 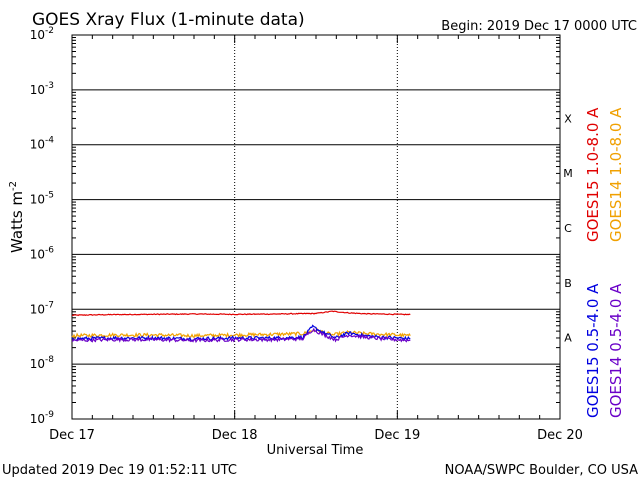 What do you see at coordinates (560, 435) in the screenshot?
I see `x-tick-label: Dec 20` at bounding box center [560, 435].